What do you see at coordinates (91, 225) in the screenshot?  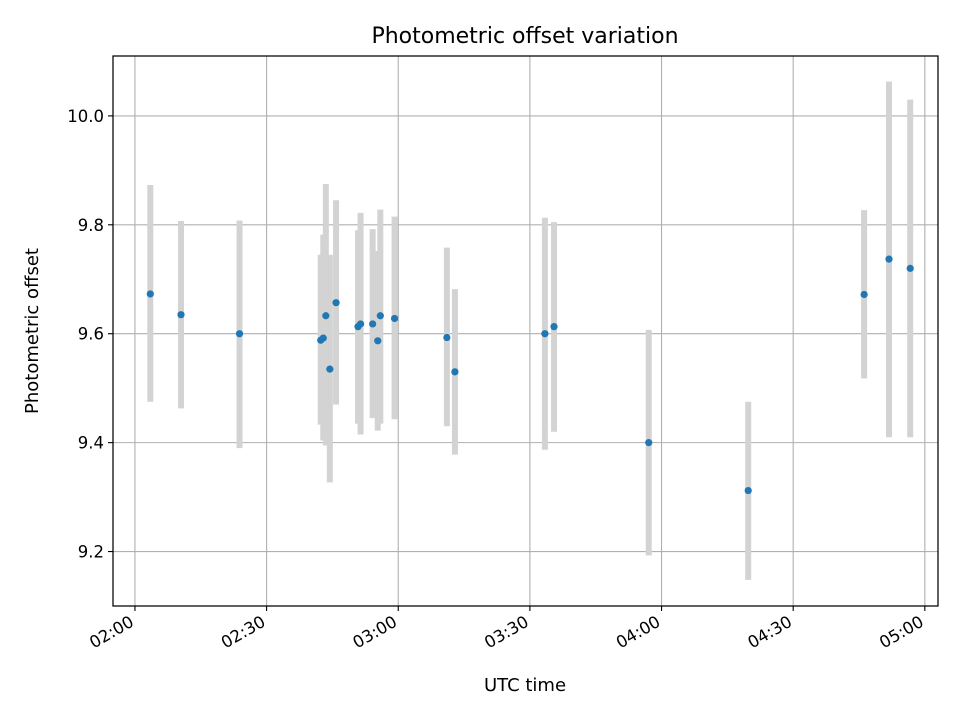 I see `y-tick-label: 9.8` at bounding box center [91, 225].